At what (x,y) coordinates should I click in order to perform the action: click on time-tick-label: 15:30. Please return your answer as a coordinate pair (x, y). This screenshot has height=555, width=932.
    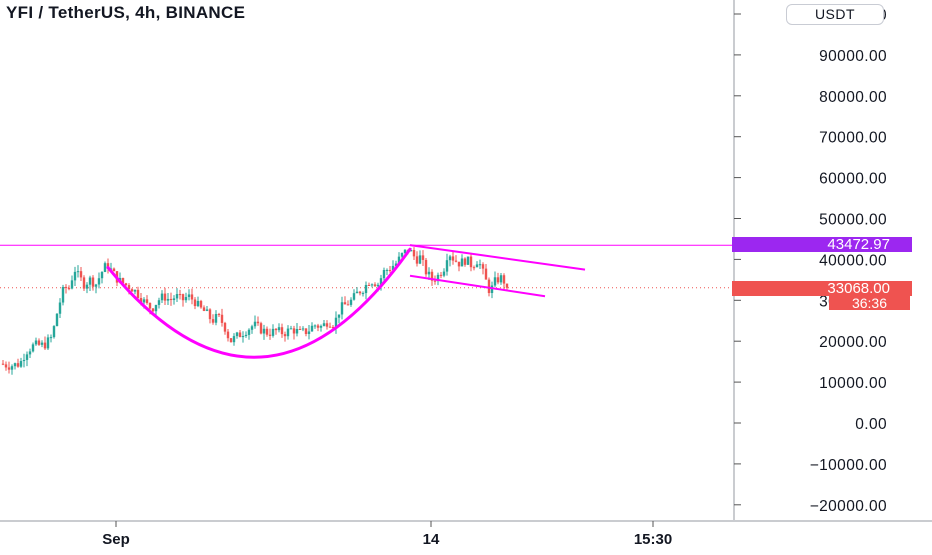
    Looking at the image, I should click on (653, 539).